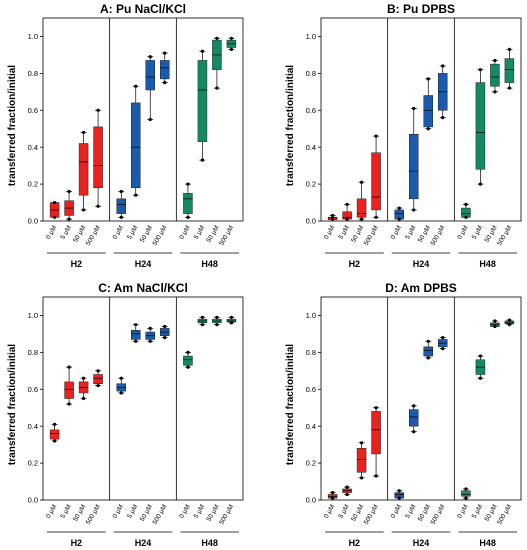 Image resolution: width=527 pixels, height=550 pixels. Describe the element at coordinates (355, 264) in the screenshot. I see `group-label: H2` at that location.